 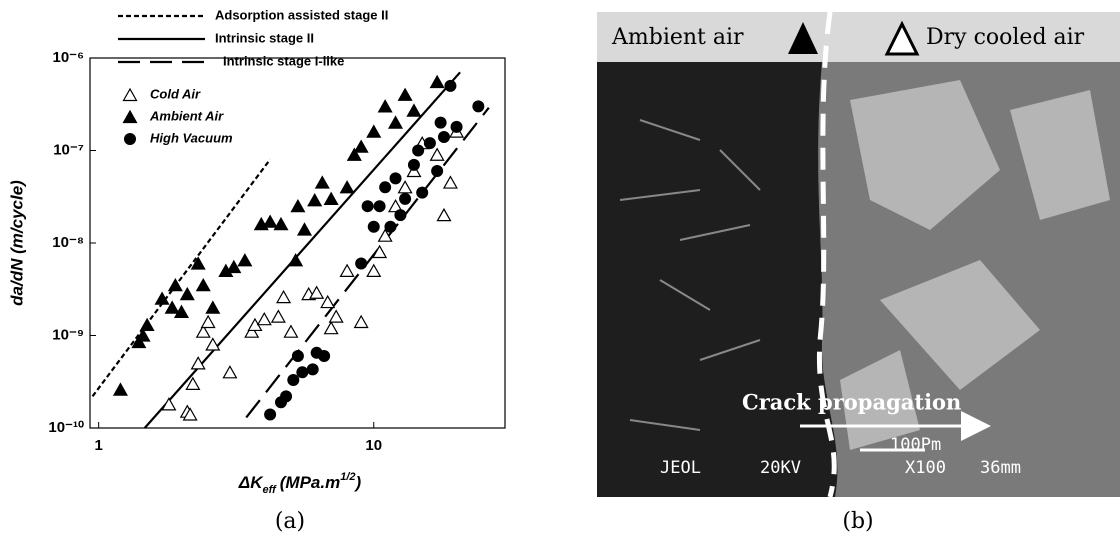 What do you see at coordinates (690, 275) in the screenshot?
I see `image-texture` at bounding box center [690, 275].